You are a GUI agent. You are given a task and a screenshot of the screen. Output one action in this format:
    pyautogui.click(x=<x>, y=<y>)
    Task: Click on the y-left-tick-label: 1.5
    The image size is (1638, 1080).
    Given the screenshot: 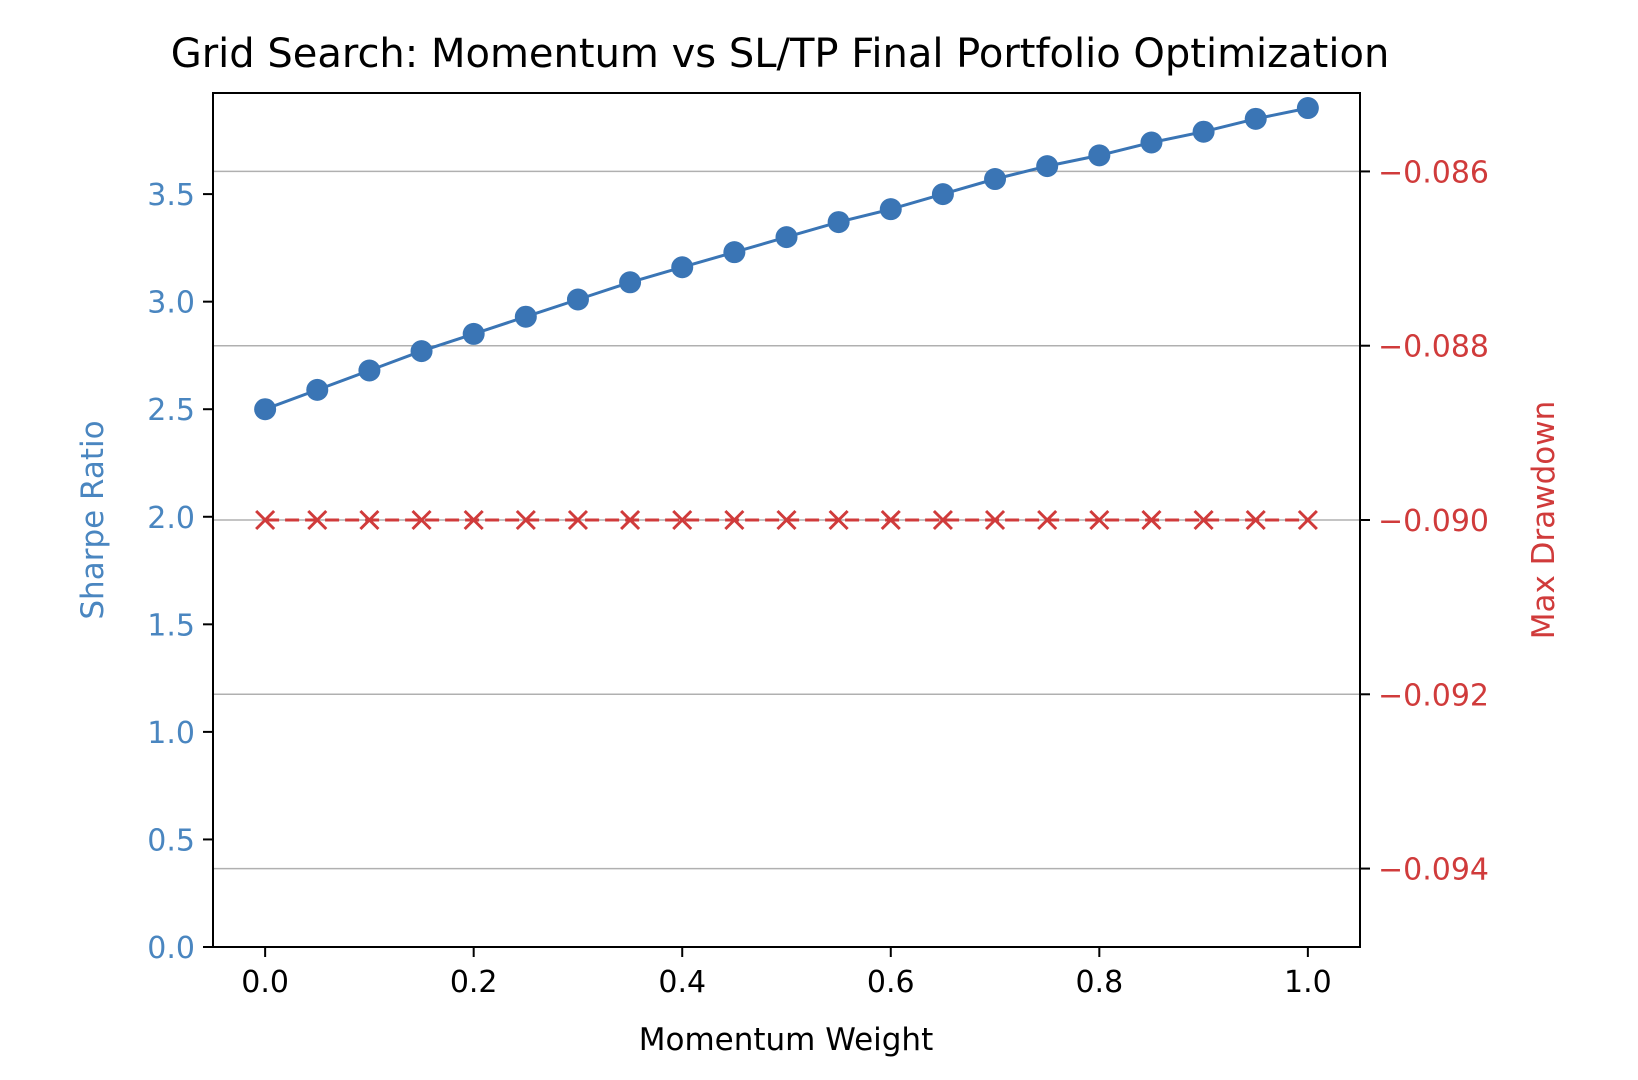 What is the action you would take?
    pyautogui.click(x=171, y=625)
    